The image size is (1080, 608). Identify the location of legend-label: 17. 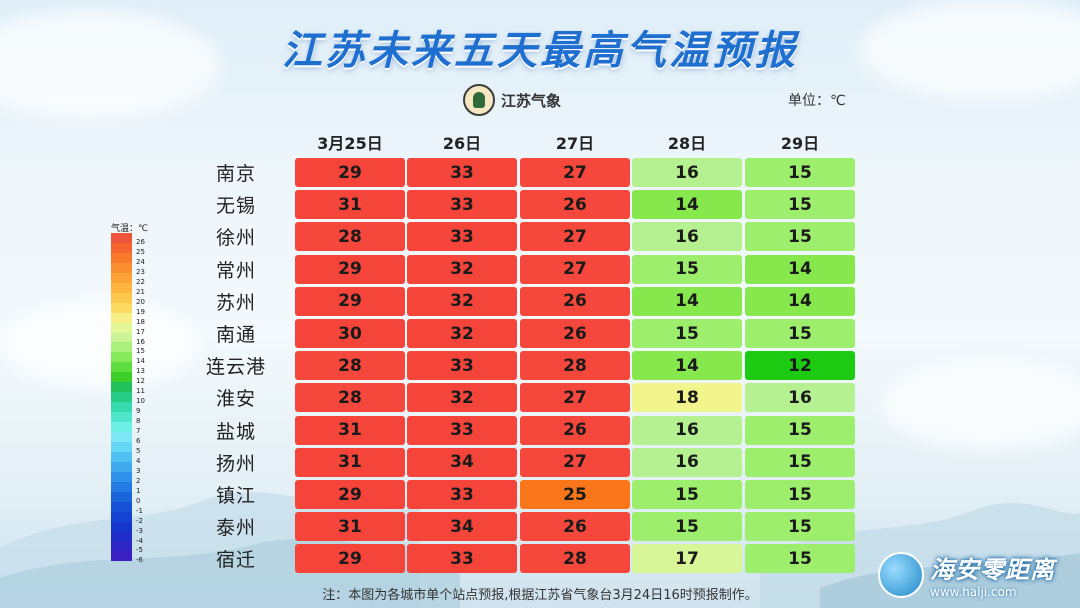
(140, 331).